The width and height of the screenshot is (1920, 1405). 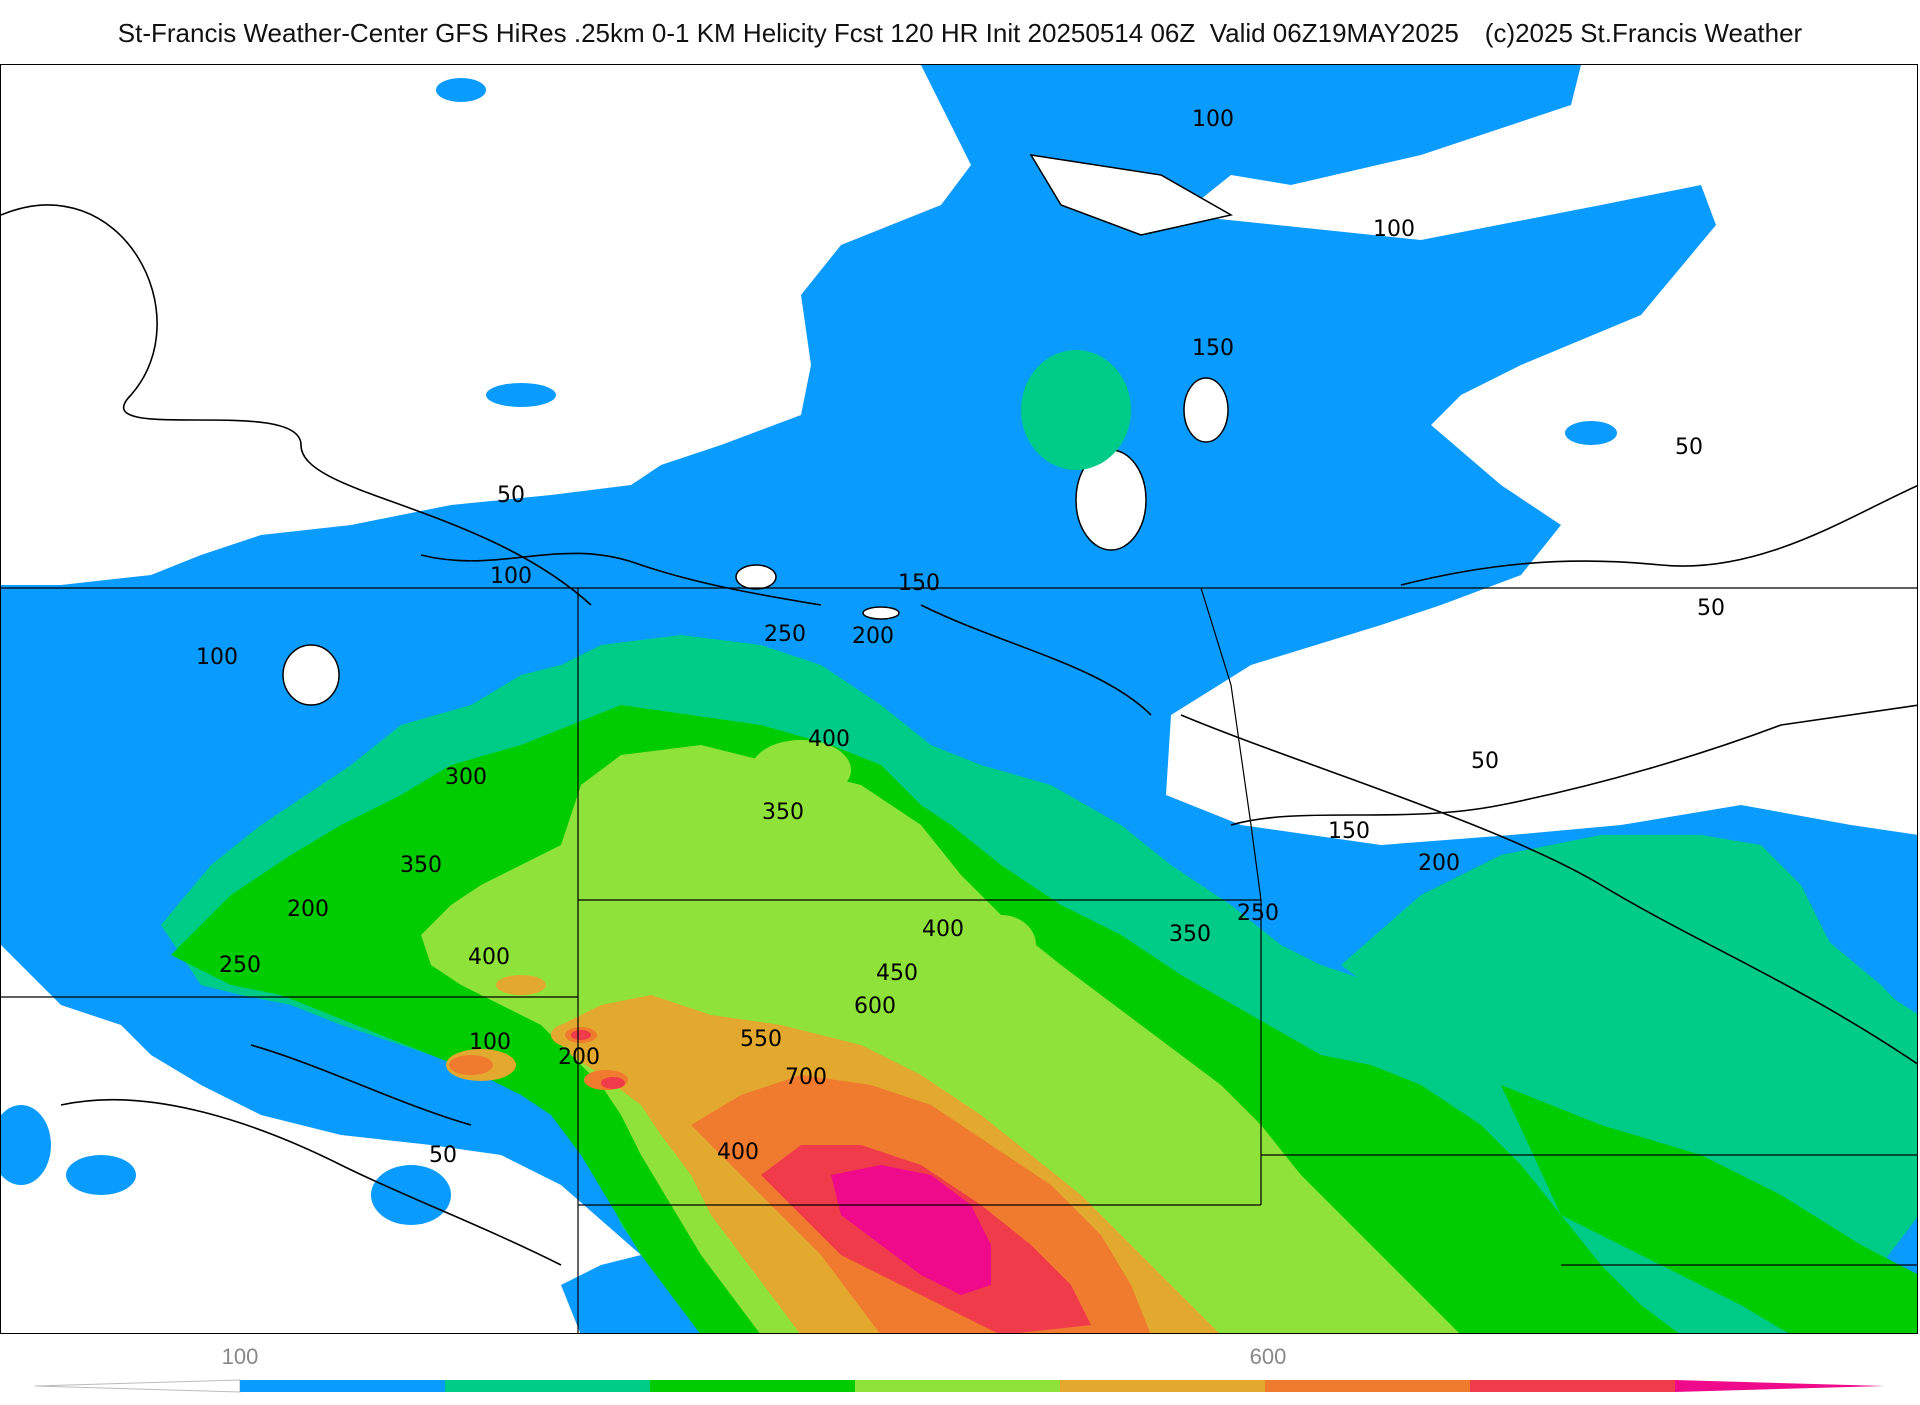 What do you see at coordinates (875, 1006) in the screenshot?
I see `contour-label: 600` at bounding box center [875, 1006].